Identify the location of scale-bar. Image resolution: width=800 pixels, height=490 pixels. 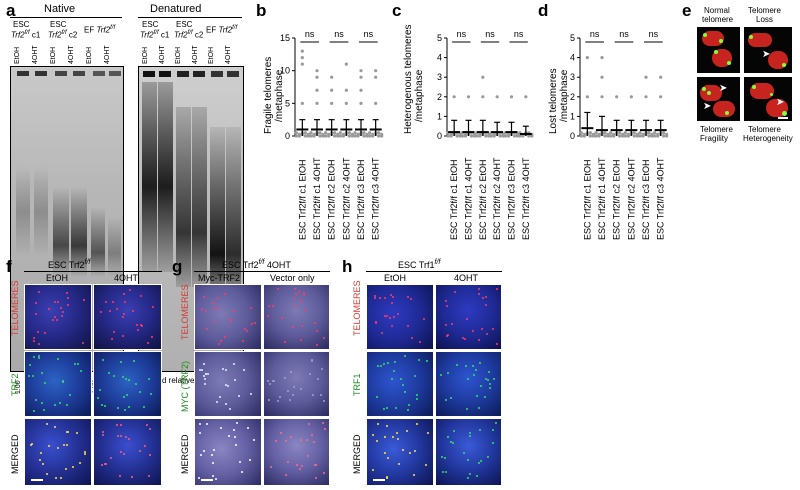
(379, 480).